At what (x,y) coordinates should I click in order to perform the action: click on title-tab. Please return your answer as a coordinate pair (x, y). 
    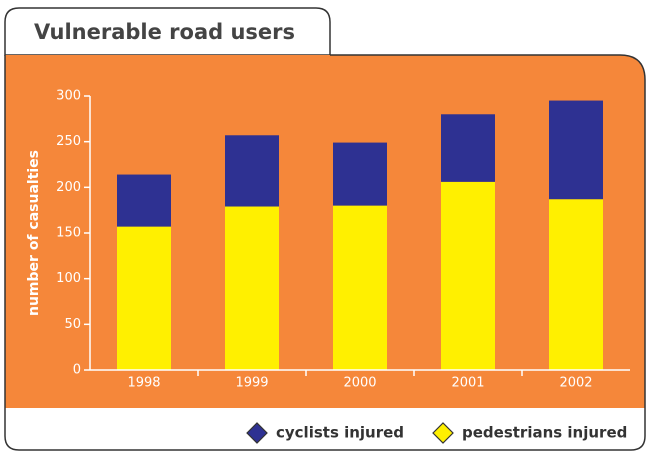
    Looking at the image, I should click on (167, 31).